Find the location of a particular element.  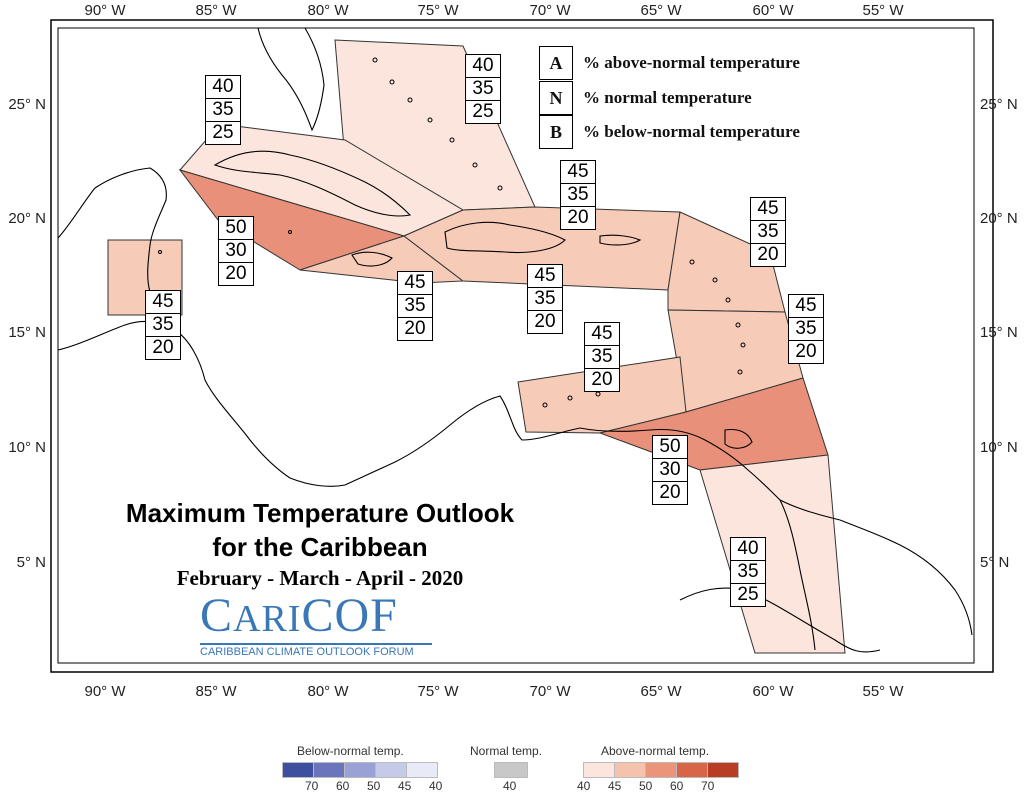

lat-label-right: 10° N is located at coordinates (999, 447).